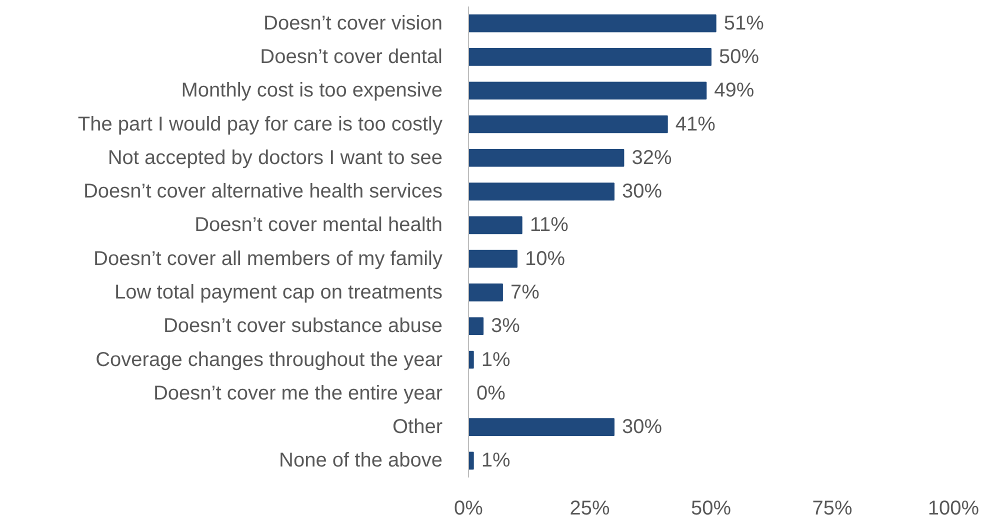 The height and width of the screenshot is (523, 983). I want to click on y-tick-label: The part I would pay for care is too costly, so click(260, 124).